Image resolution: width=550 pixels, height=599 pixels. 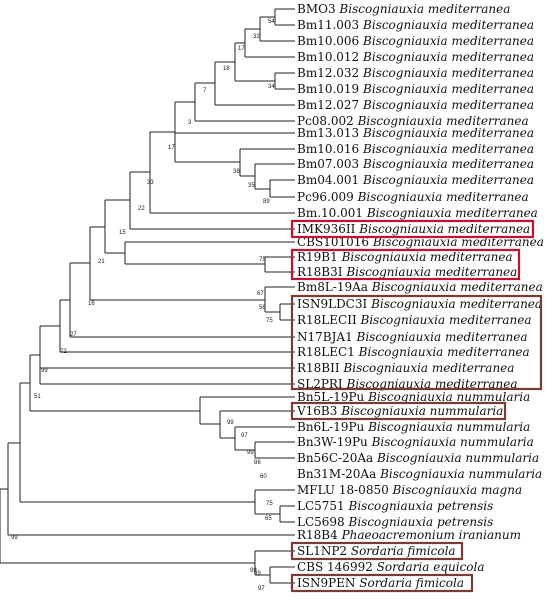 I want to click on support-value: 27, so click(x=73, y=335).